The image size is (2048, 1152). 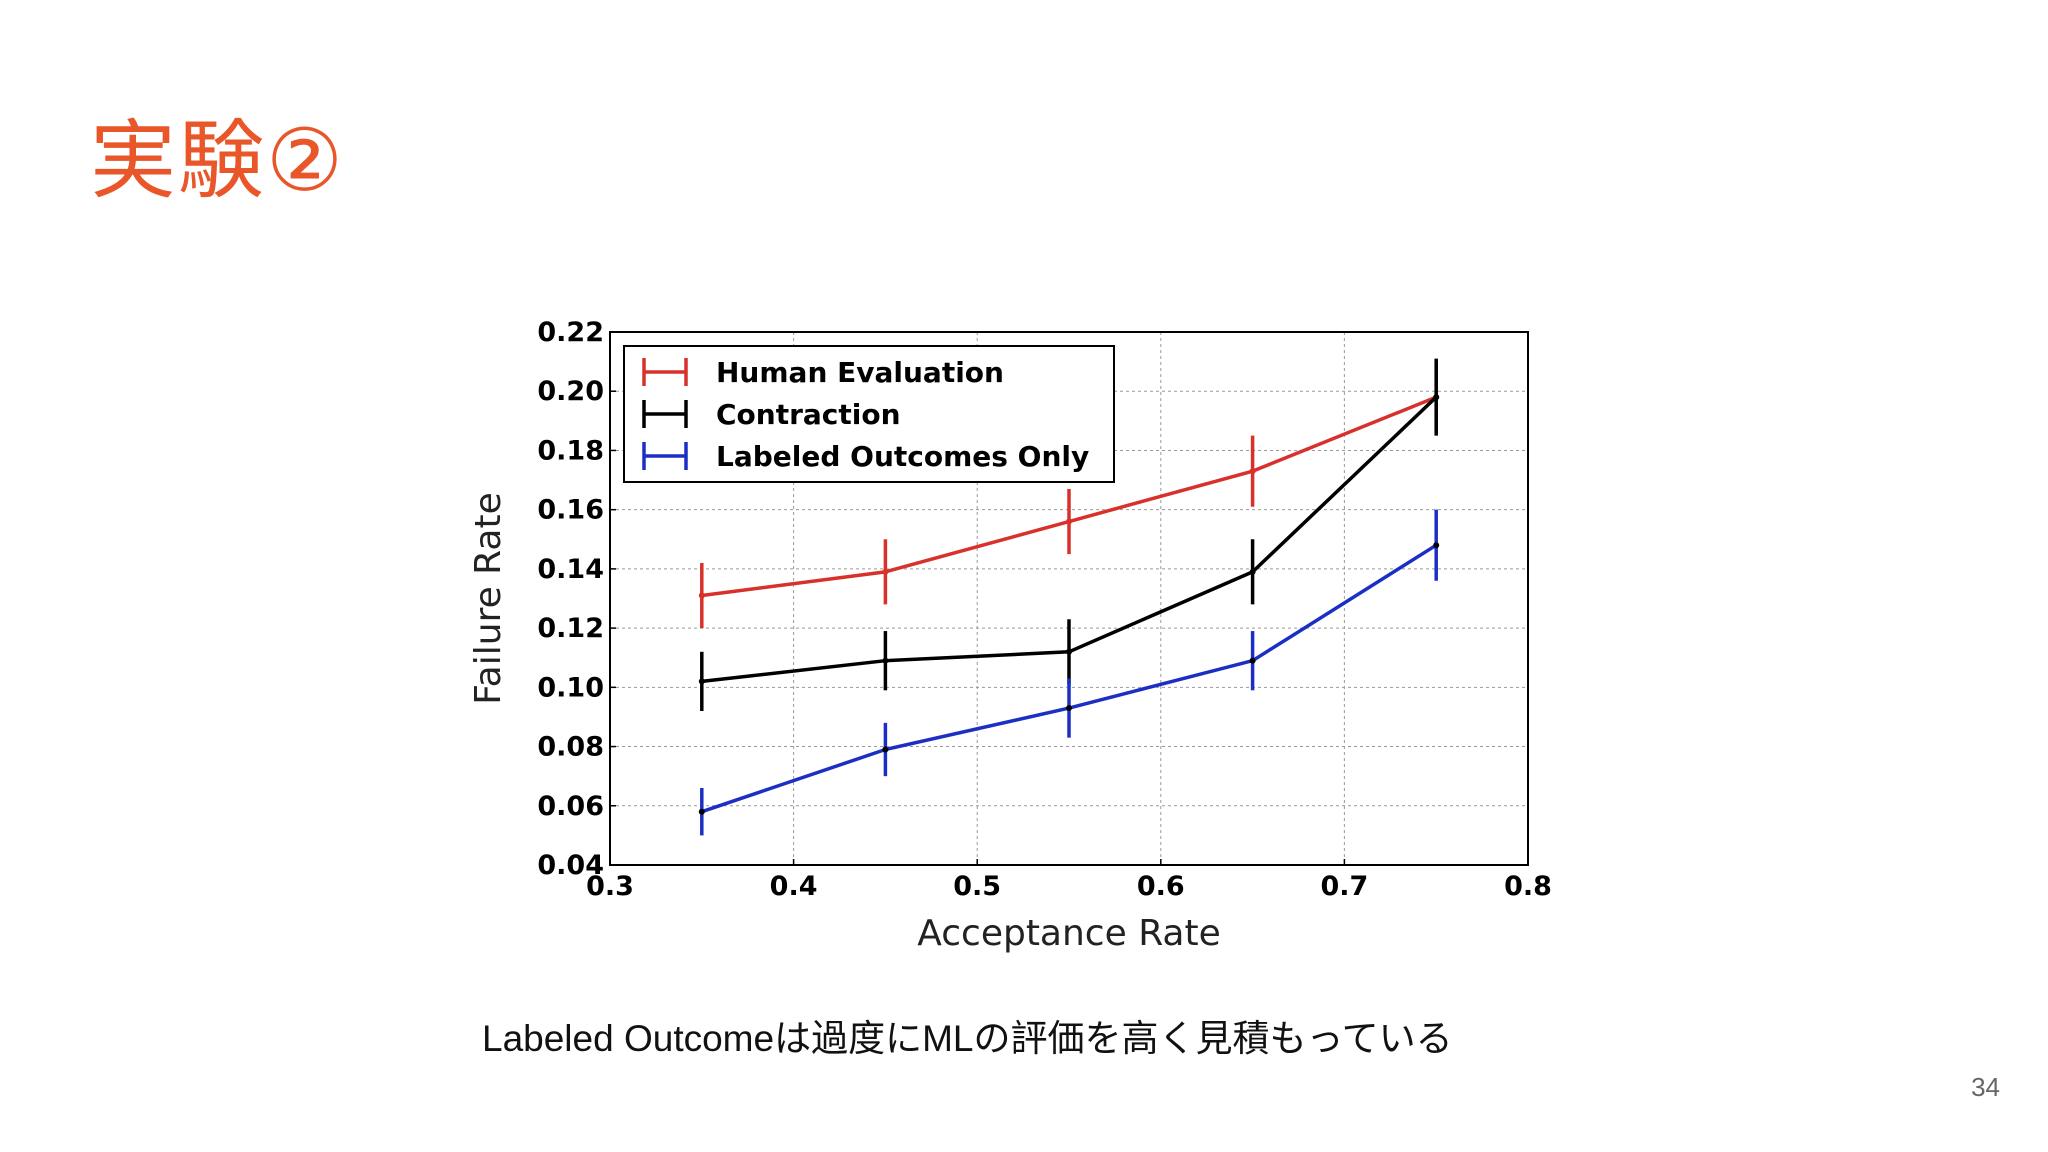 I want to click on y-tick-label: 0.04, so click(x=570, y=865).